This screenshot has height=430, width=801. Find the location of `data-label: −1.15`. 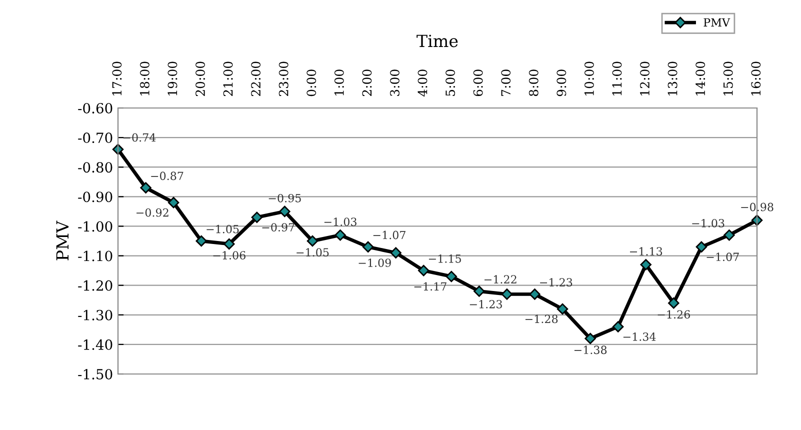

data-label: −1.15 is located at coordinates (444, 258).